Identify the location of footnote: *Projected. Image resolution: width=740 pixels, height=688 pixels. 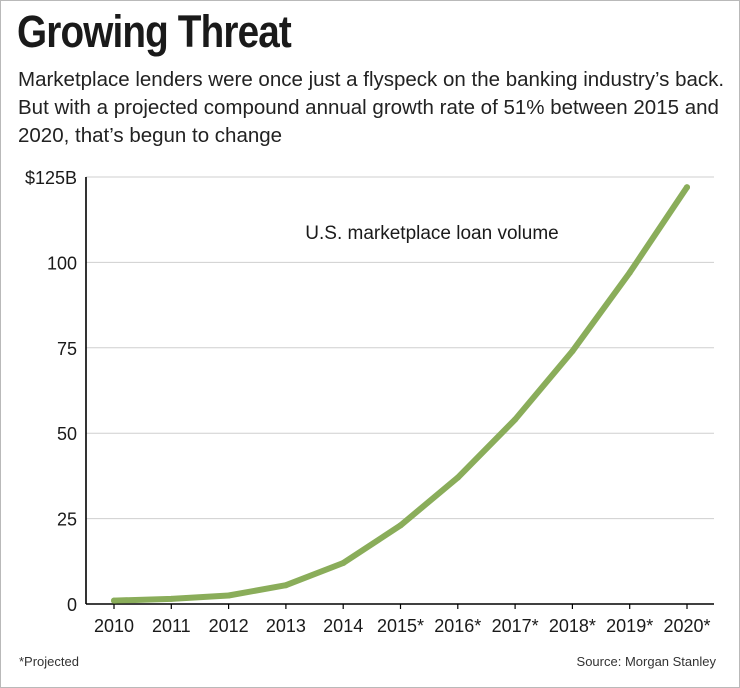
(49, 661).